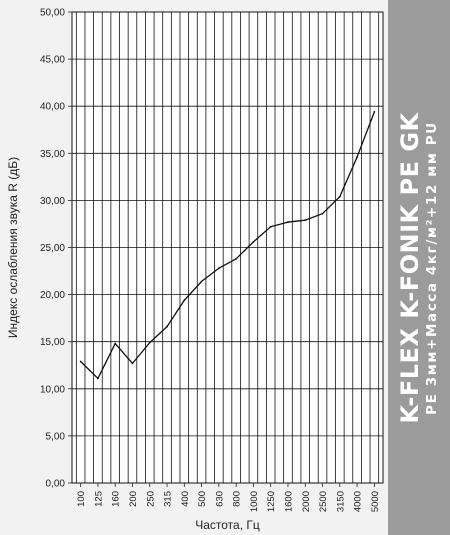 This screenshot has height=535, width=450. Describe the element at coordinates (306, 501) in the screenshot. I see `x-tick-label: 2000` at that location.